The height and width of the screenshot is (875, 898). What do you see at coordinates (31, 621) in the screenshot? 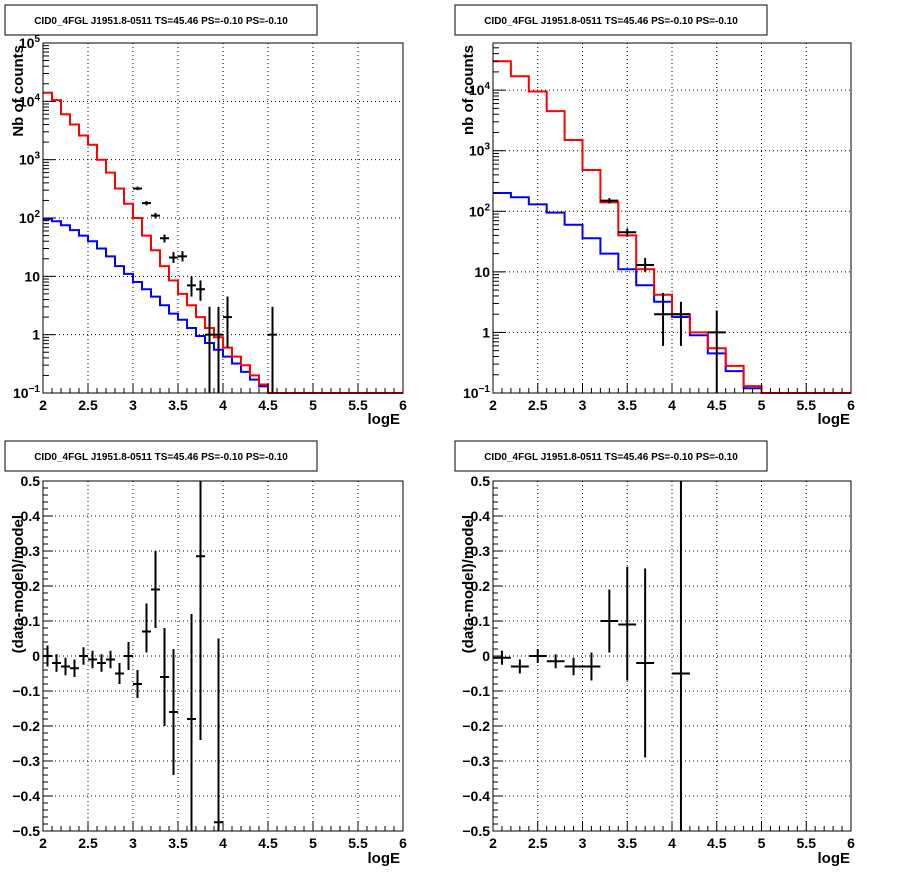
I see `y-tick-label: 0.1` at bounding box center [31, 621].